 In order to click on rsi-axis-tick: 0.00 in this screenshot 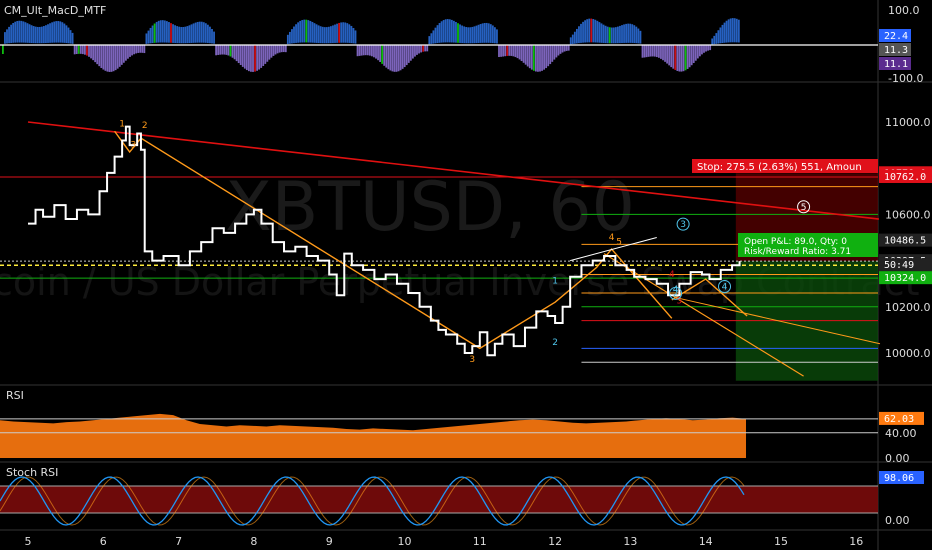, I will do `click(897, 458)`.